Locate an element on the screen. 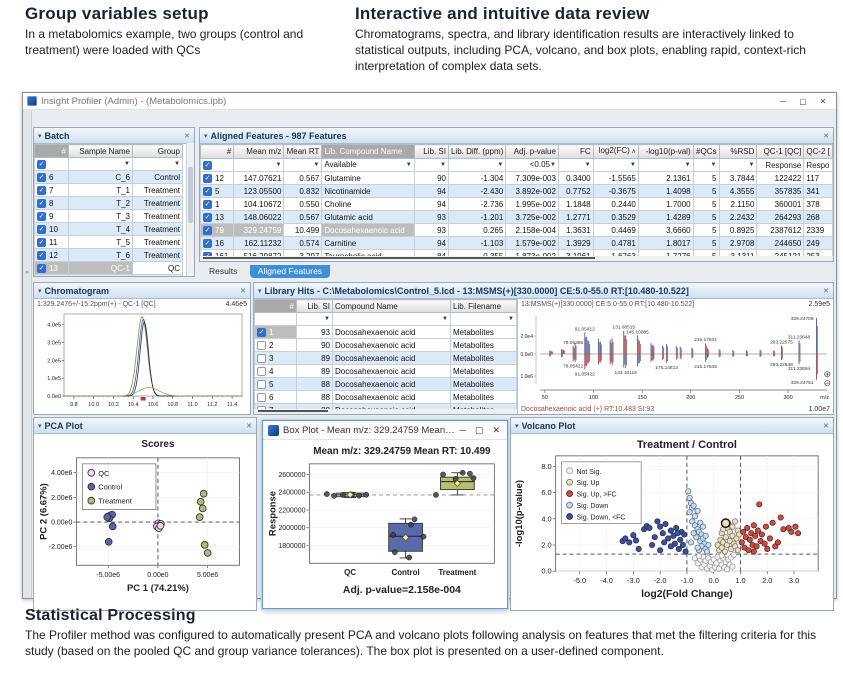  cell: 0.4469 is located at coordinates (615, 230).